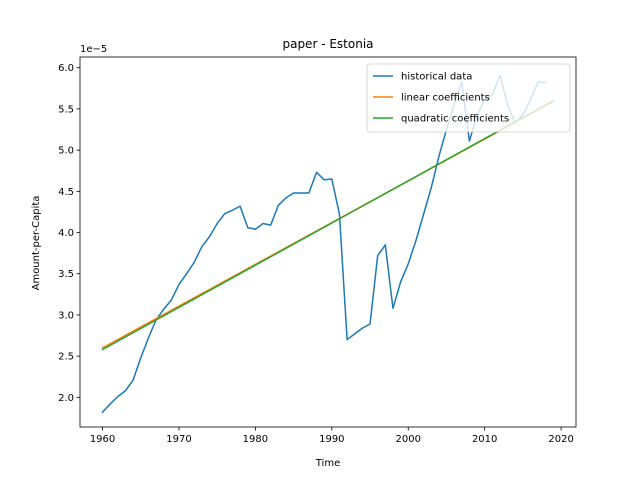 The height and width of the screenshot is (480, 640). I want to click on chart-title: paper - Estonia, so click(327, 44).